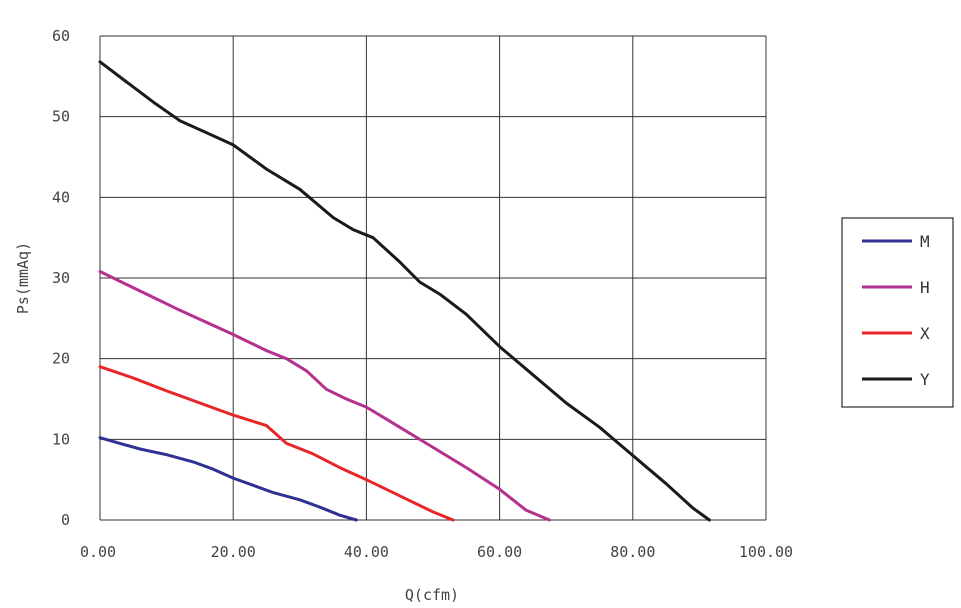  I want to click on legend-box, so click(897, 312).